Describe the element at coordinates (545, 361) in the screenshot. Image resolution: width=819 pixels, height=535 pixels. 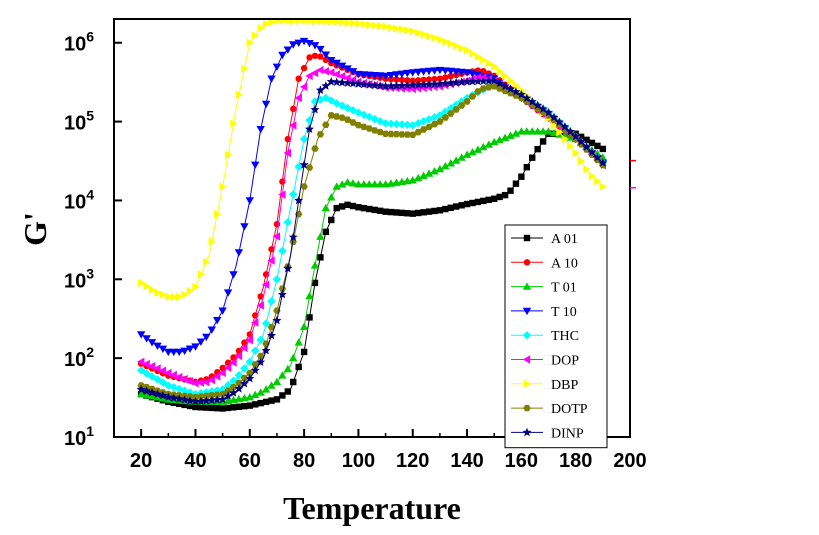
I see `legend-item: DOP` at that location.